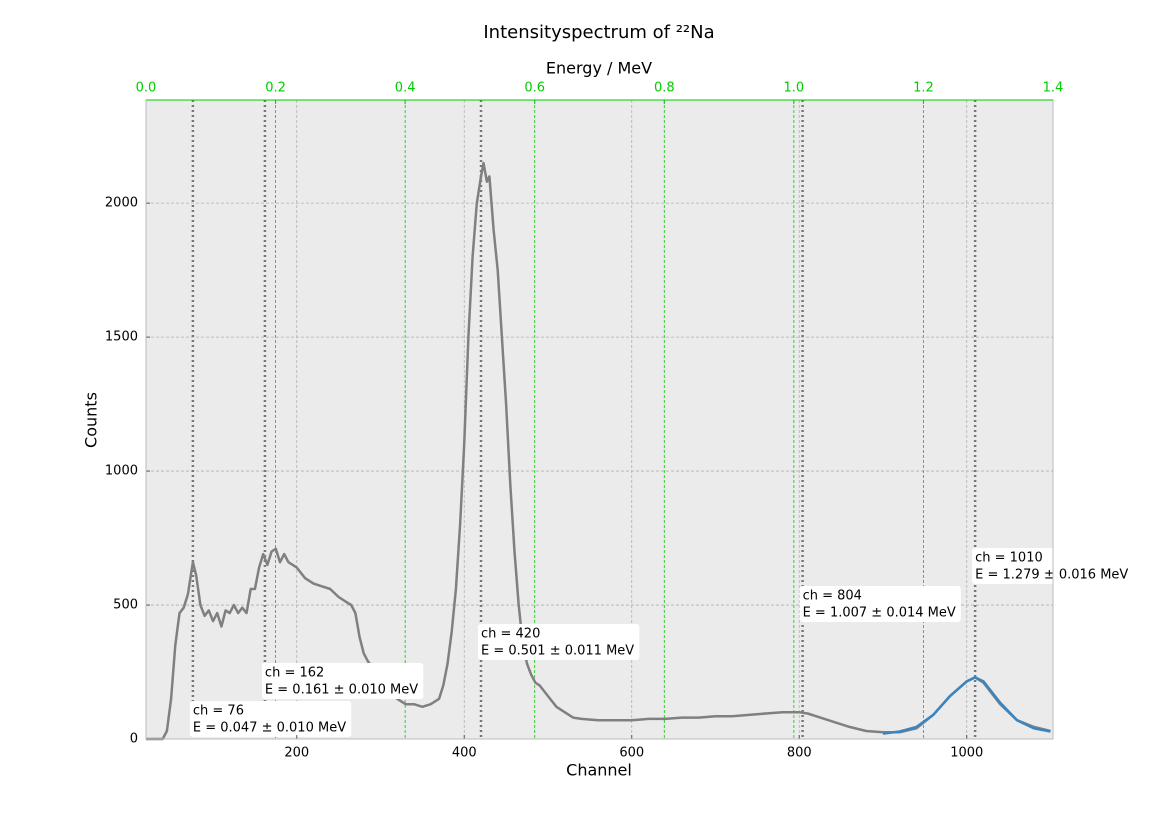 The width and height of the screenshot is (1170, 834). Describe the element at coordinates (1053, 88) in the screenshot. I see `x2-tick-label: 1.4` at that location.